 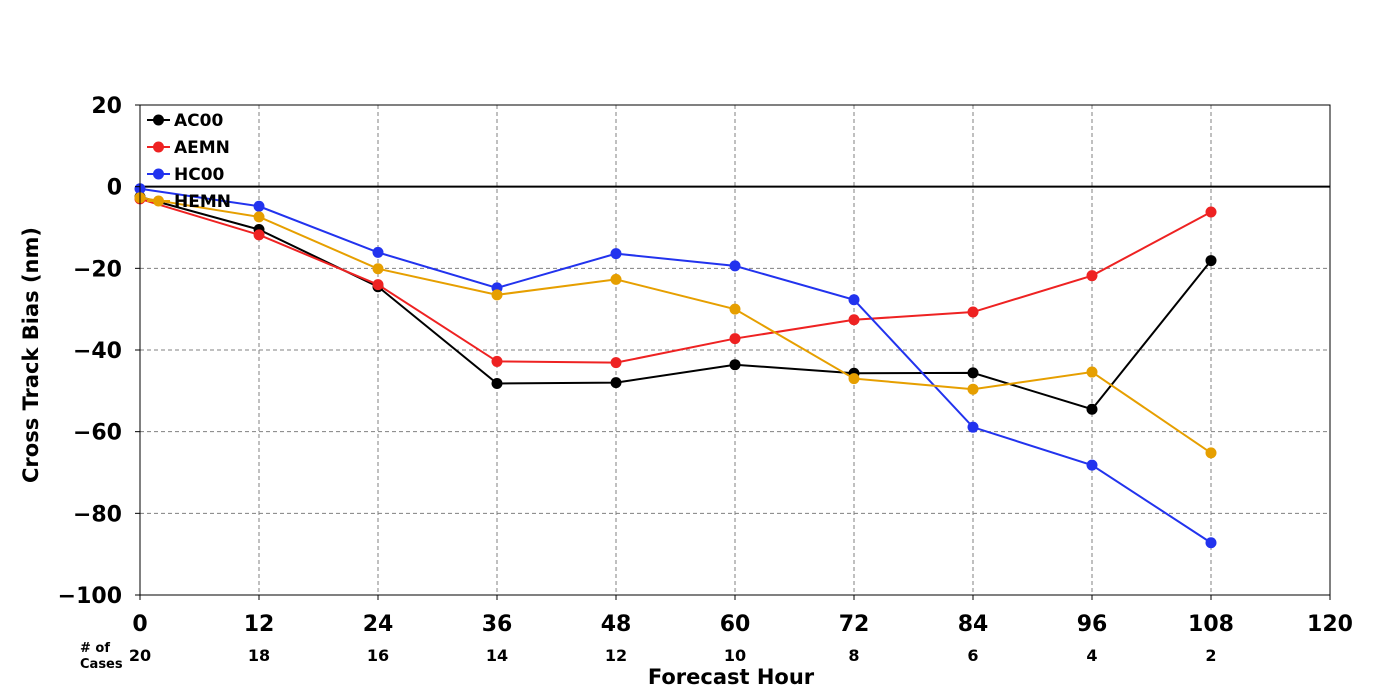 What do you see at coordinates (259, 624) in the screenshot?
I see `x-tick-label: 12` at bounding box center [259, 624].